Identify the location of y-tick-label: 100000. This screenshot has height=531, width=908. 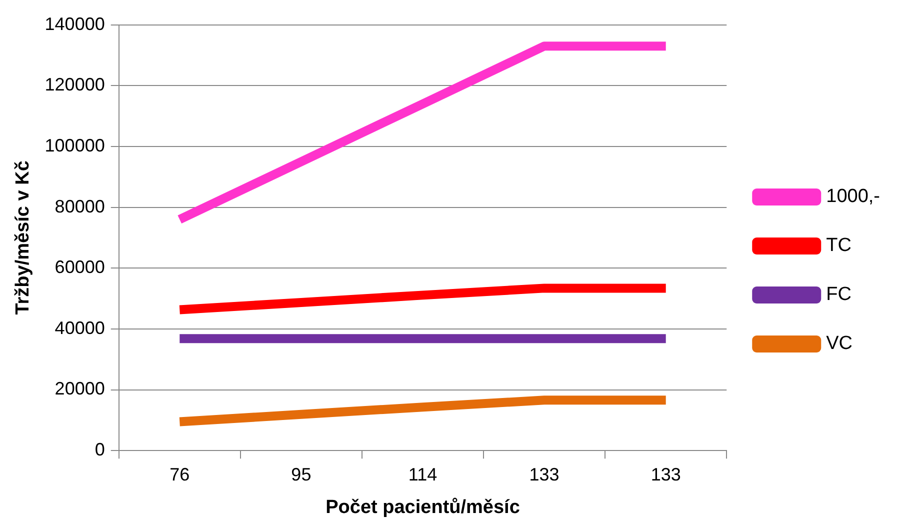
(74, 145).